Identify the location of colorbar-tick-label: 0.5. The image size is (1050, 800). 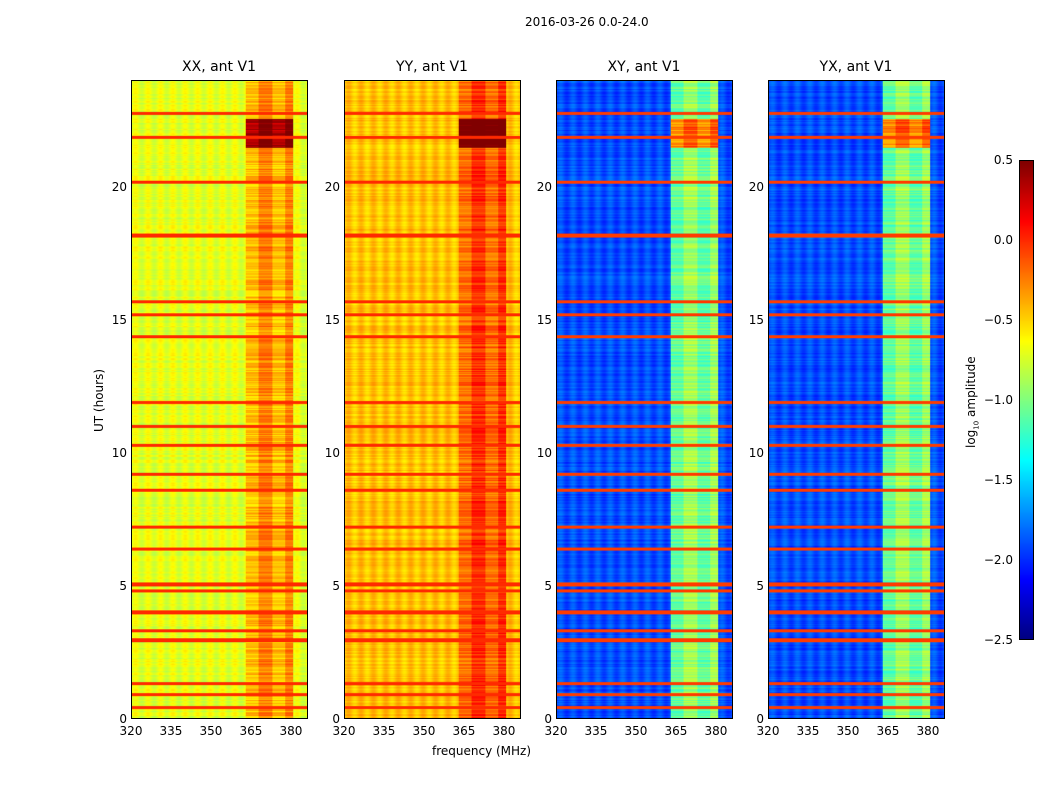
(1003, 160).